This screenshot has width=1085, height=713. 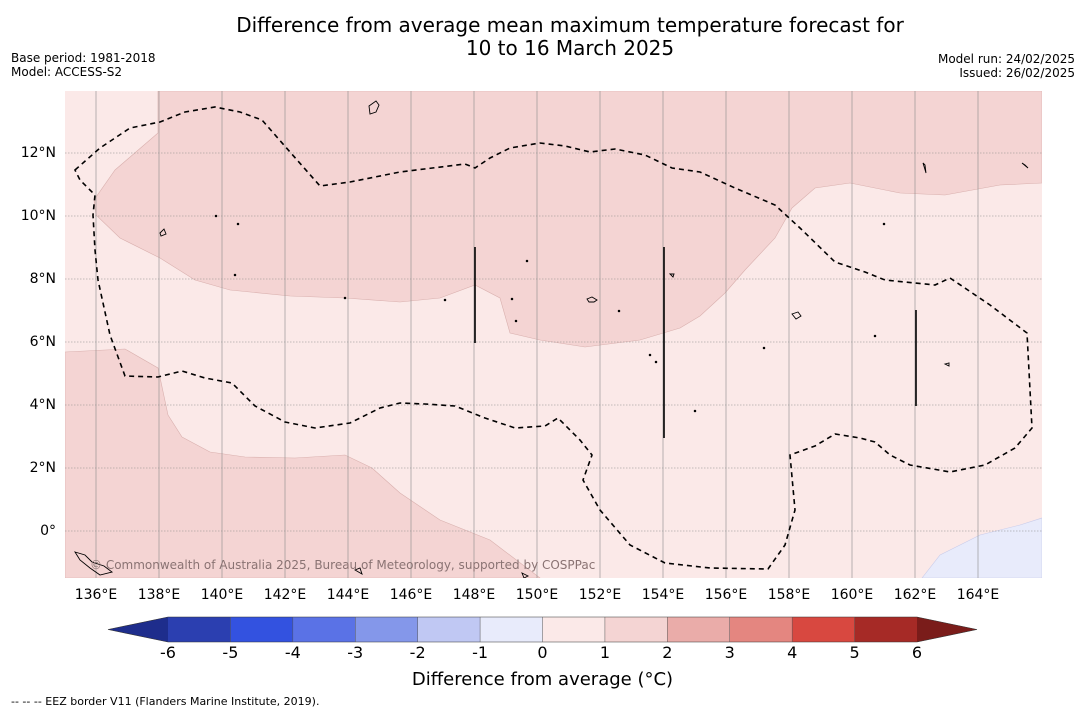 I want to click on colorbar-tick-label: -2, so click(x=417, y=652).